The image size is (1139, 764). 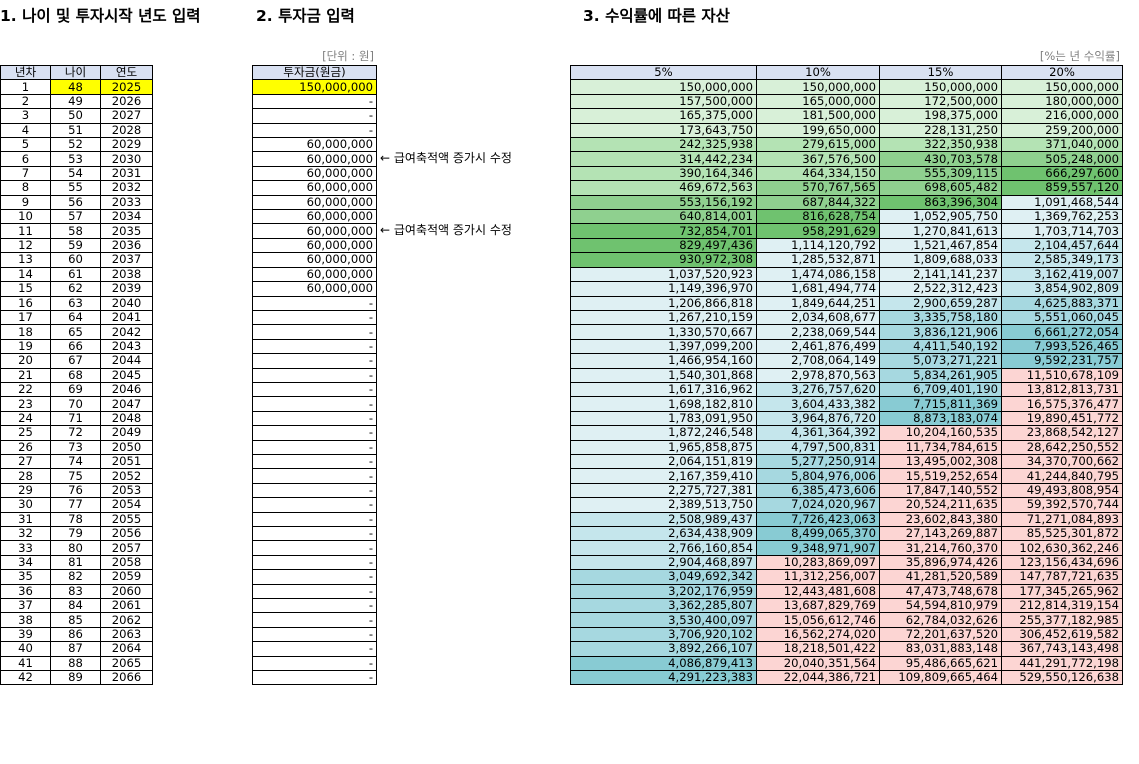 What do you see at coordinates (75, 274) in the screenshot?
I see `age-cell: 61` at bounding box center [75, 274].